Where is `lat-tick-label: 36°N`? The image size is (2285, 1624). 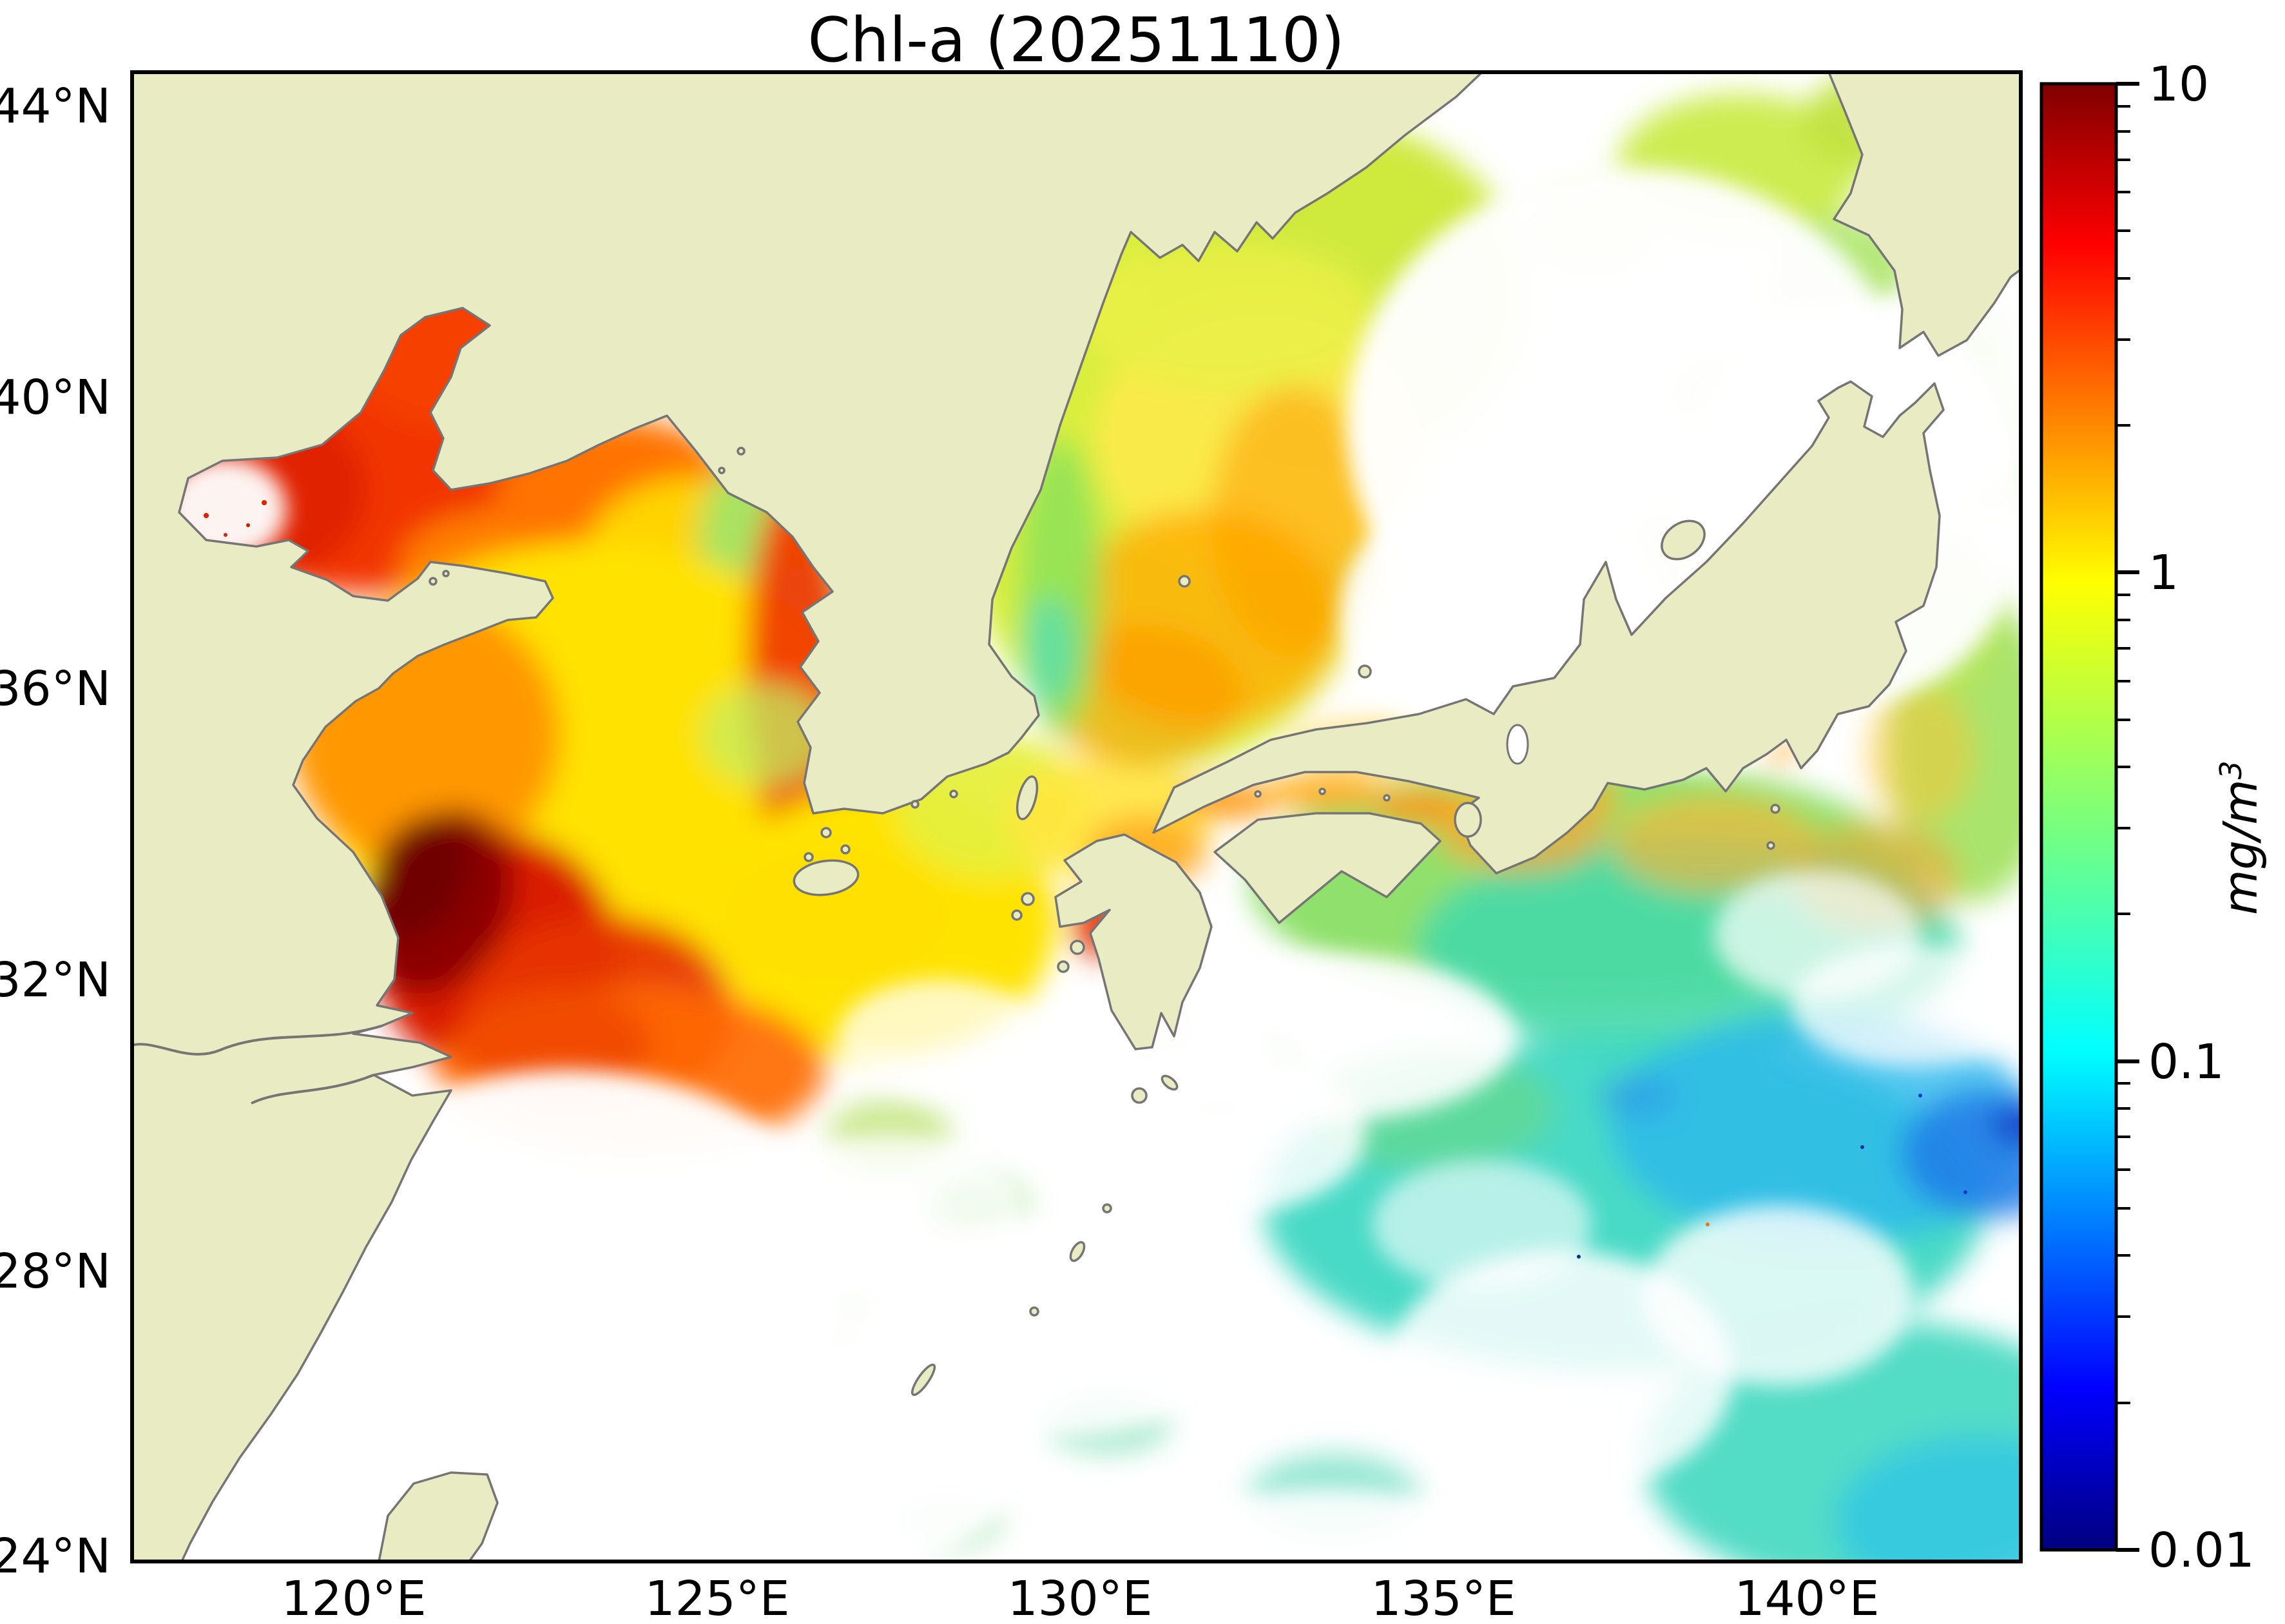
lat-tick-label: 36°N is located at coordinates (55, 689).